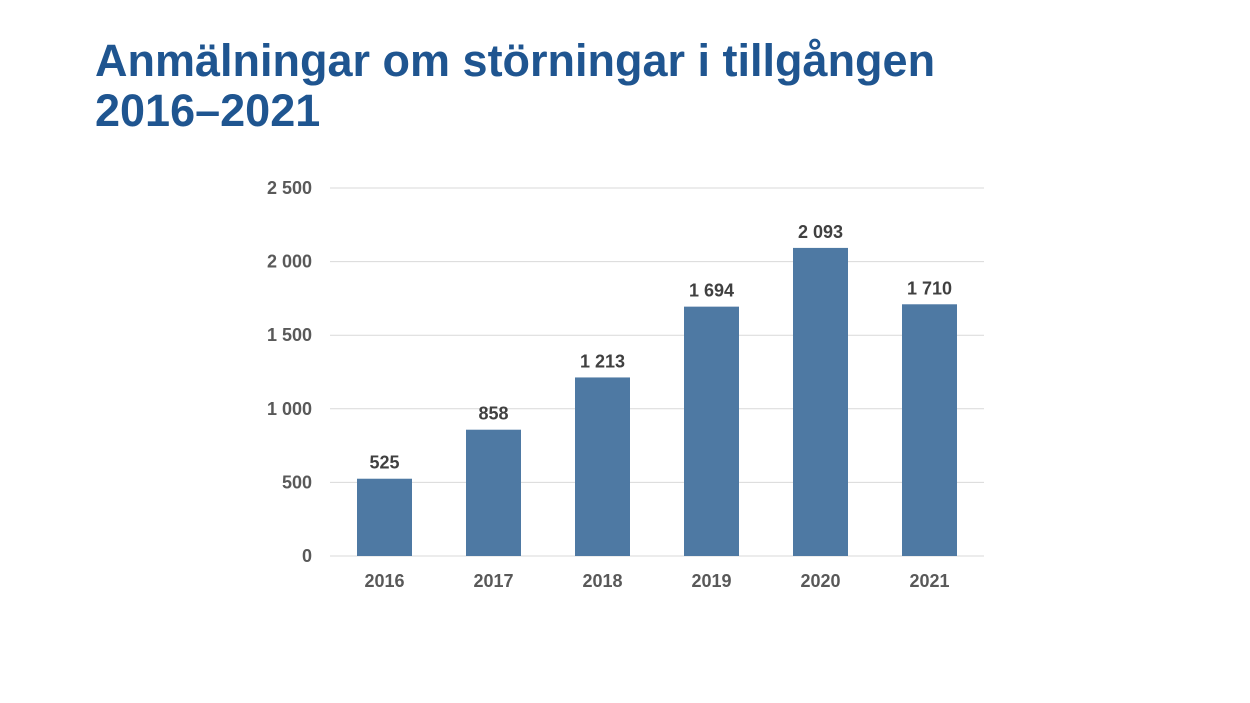  I want to click on x-category-label: 2018, so click(602, 581).